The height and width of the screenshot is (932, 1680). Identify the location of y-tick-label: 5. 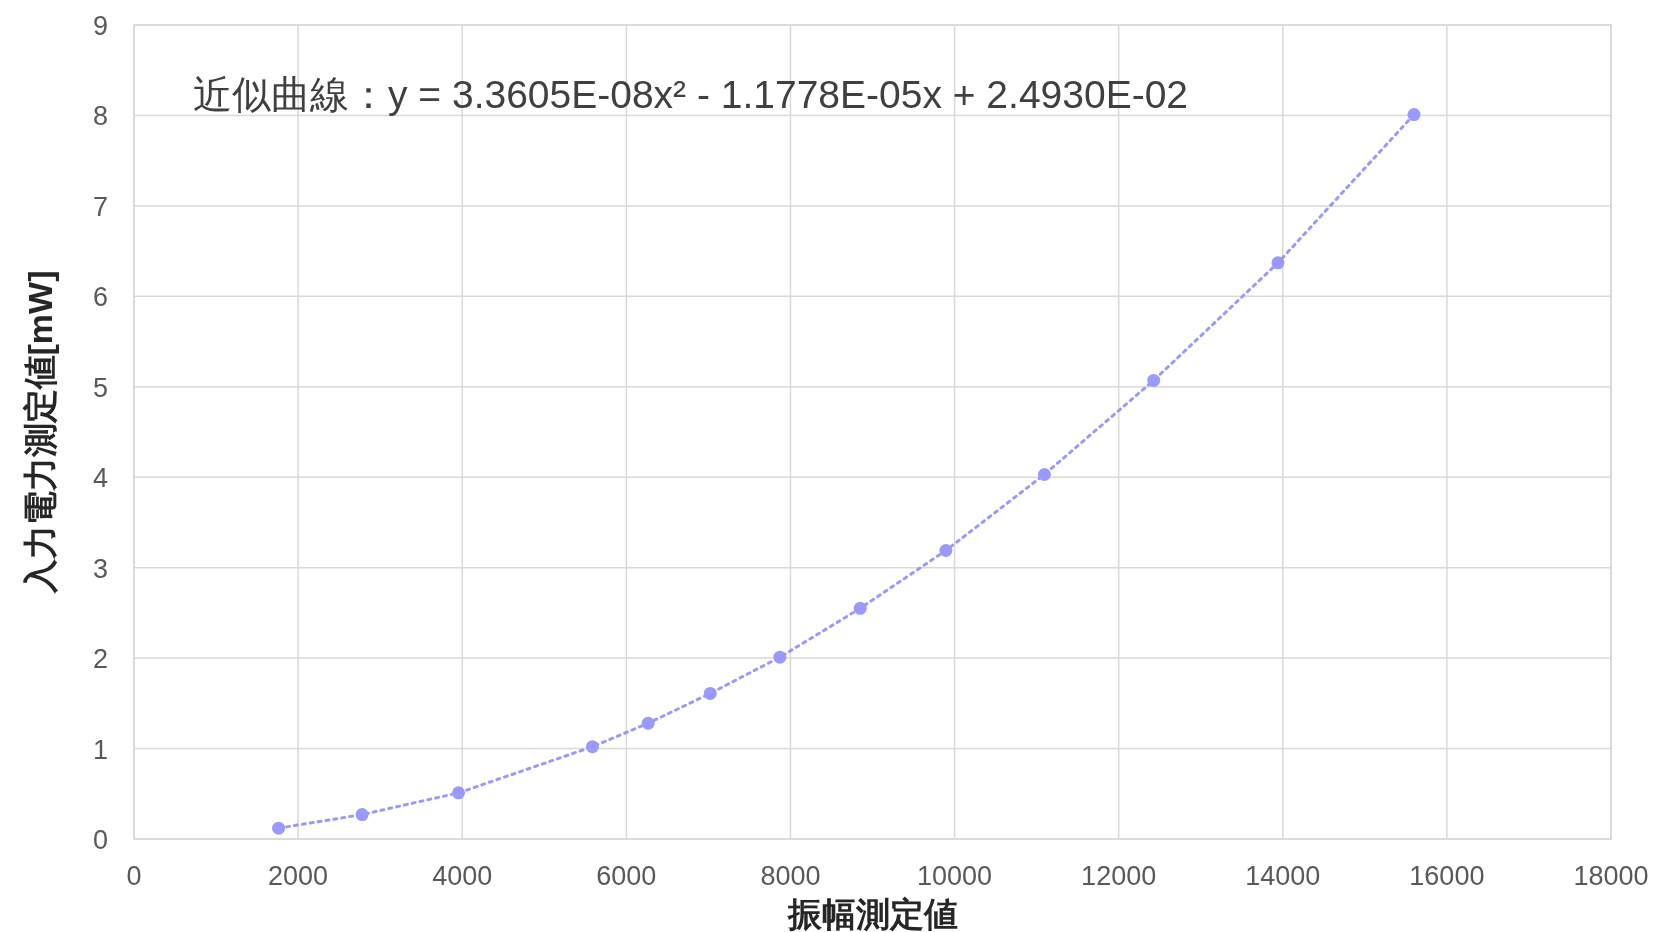
(100, 387).